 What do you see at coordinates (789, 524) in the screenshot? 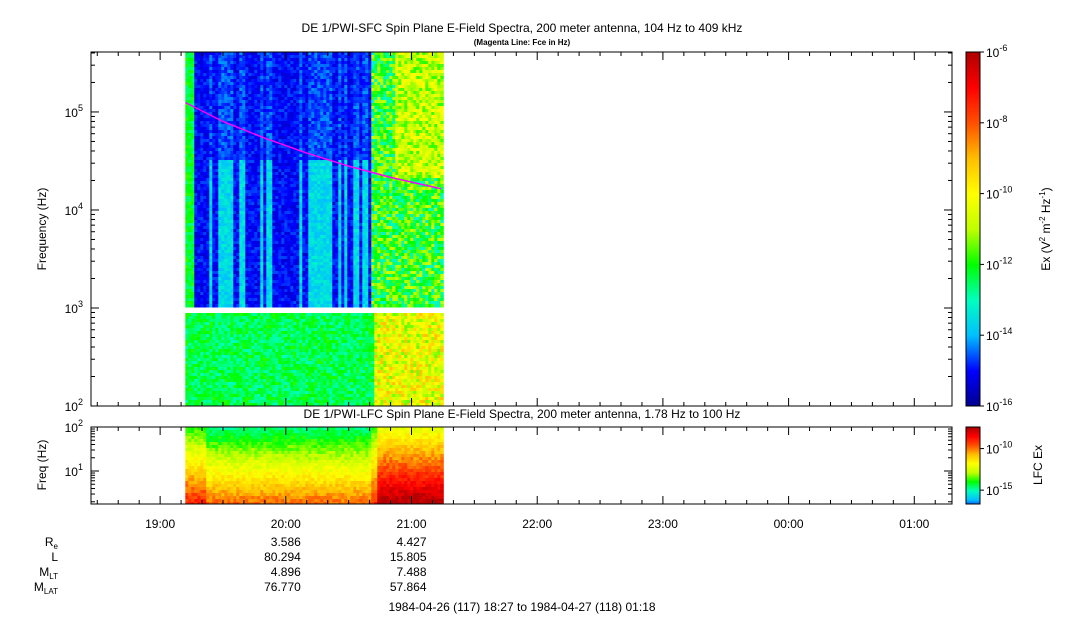
I see `time-tick-label: 00:00` at bounding box center [789, 524].